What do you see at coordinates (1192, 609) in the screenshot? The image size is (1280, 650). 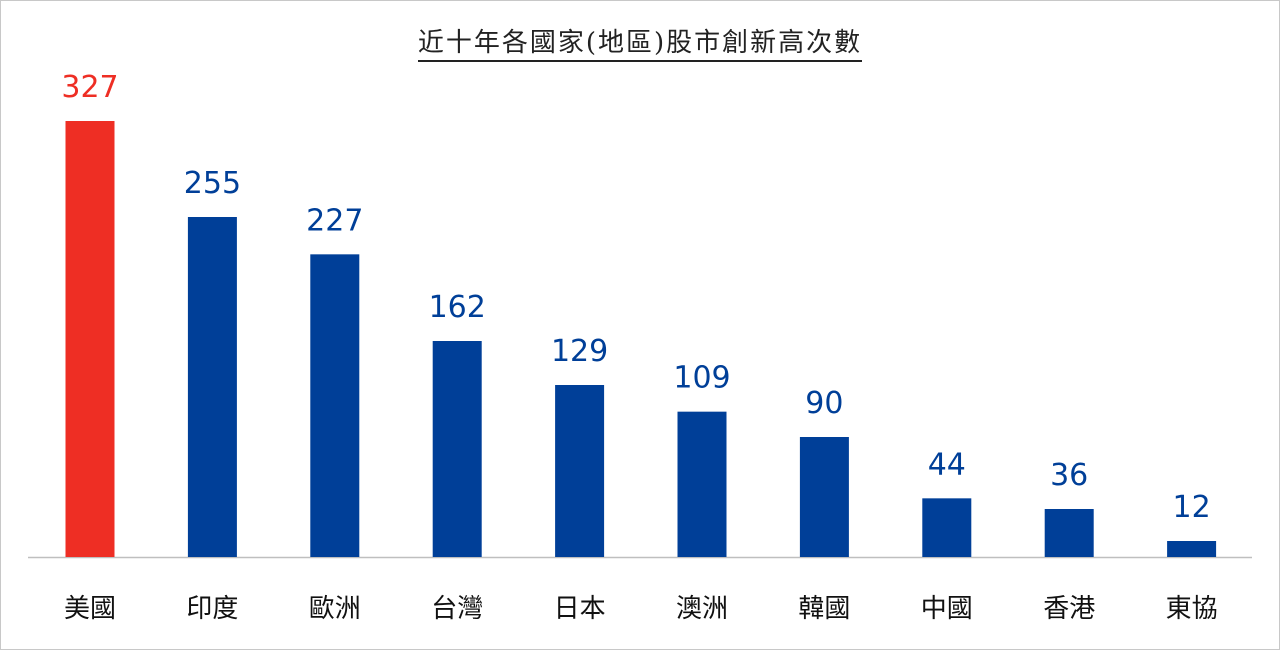 I see `category-label-9: 東協` at bounding box center [1192, 609].